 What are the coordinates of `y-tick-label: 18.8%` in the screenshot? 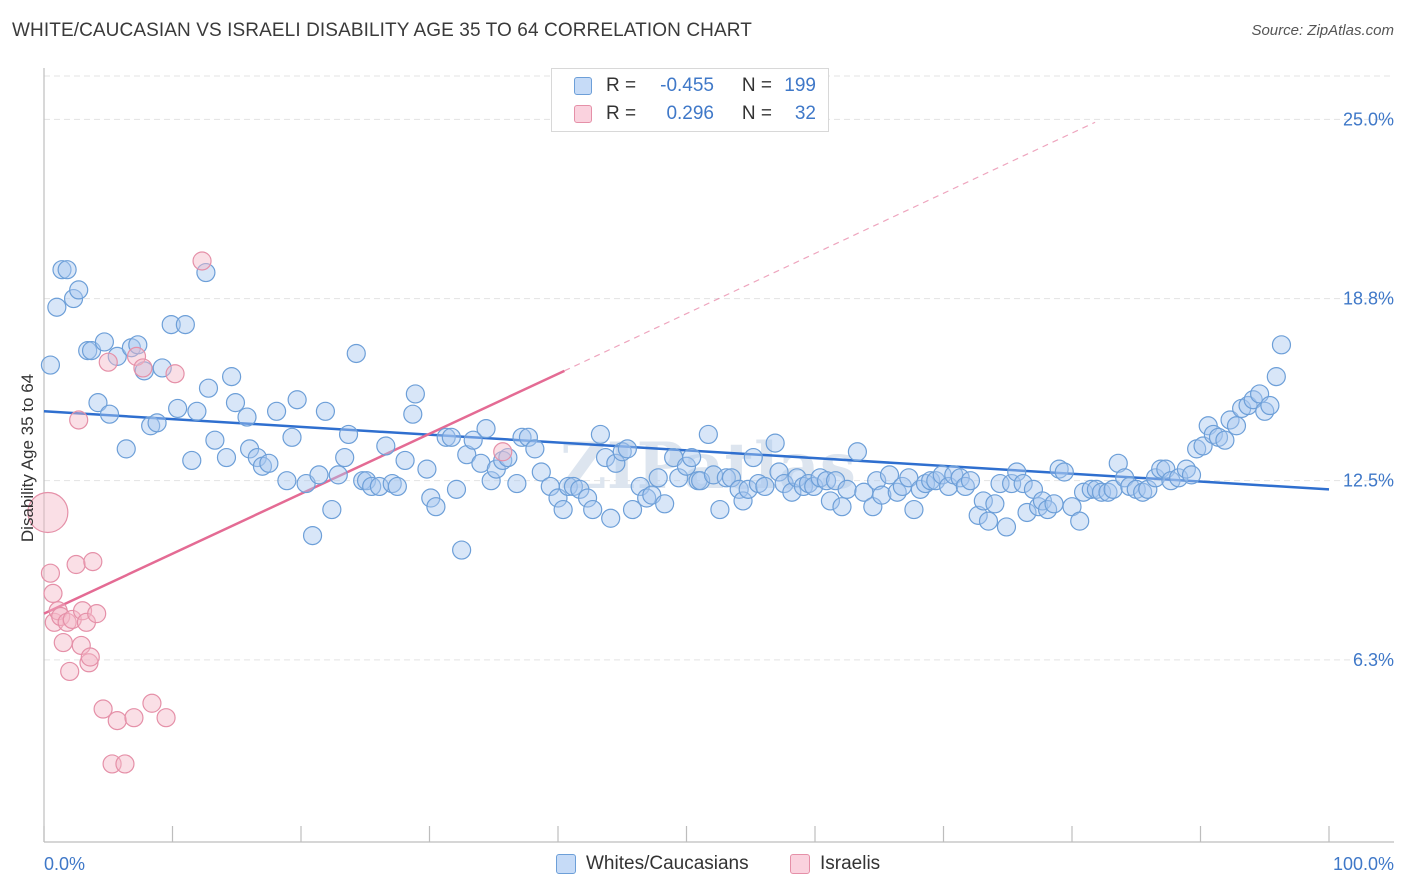 It's located at (1368, 299).